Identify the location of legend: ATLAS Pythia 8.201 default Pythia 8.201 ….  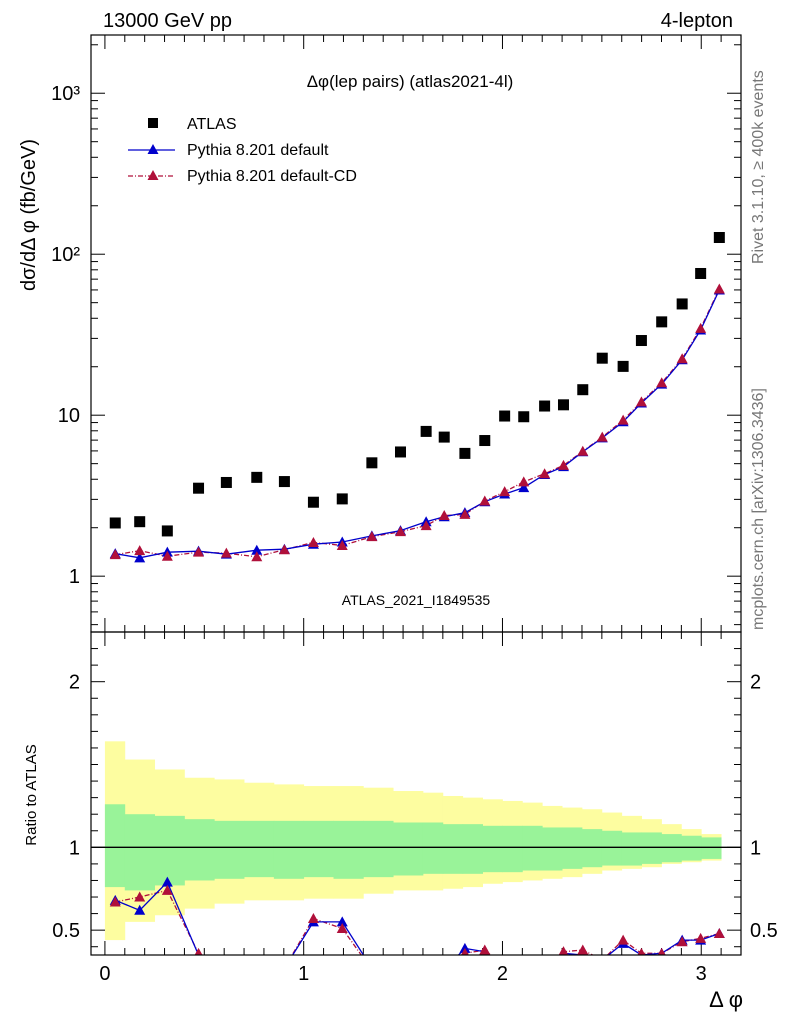
(242, 150).